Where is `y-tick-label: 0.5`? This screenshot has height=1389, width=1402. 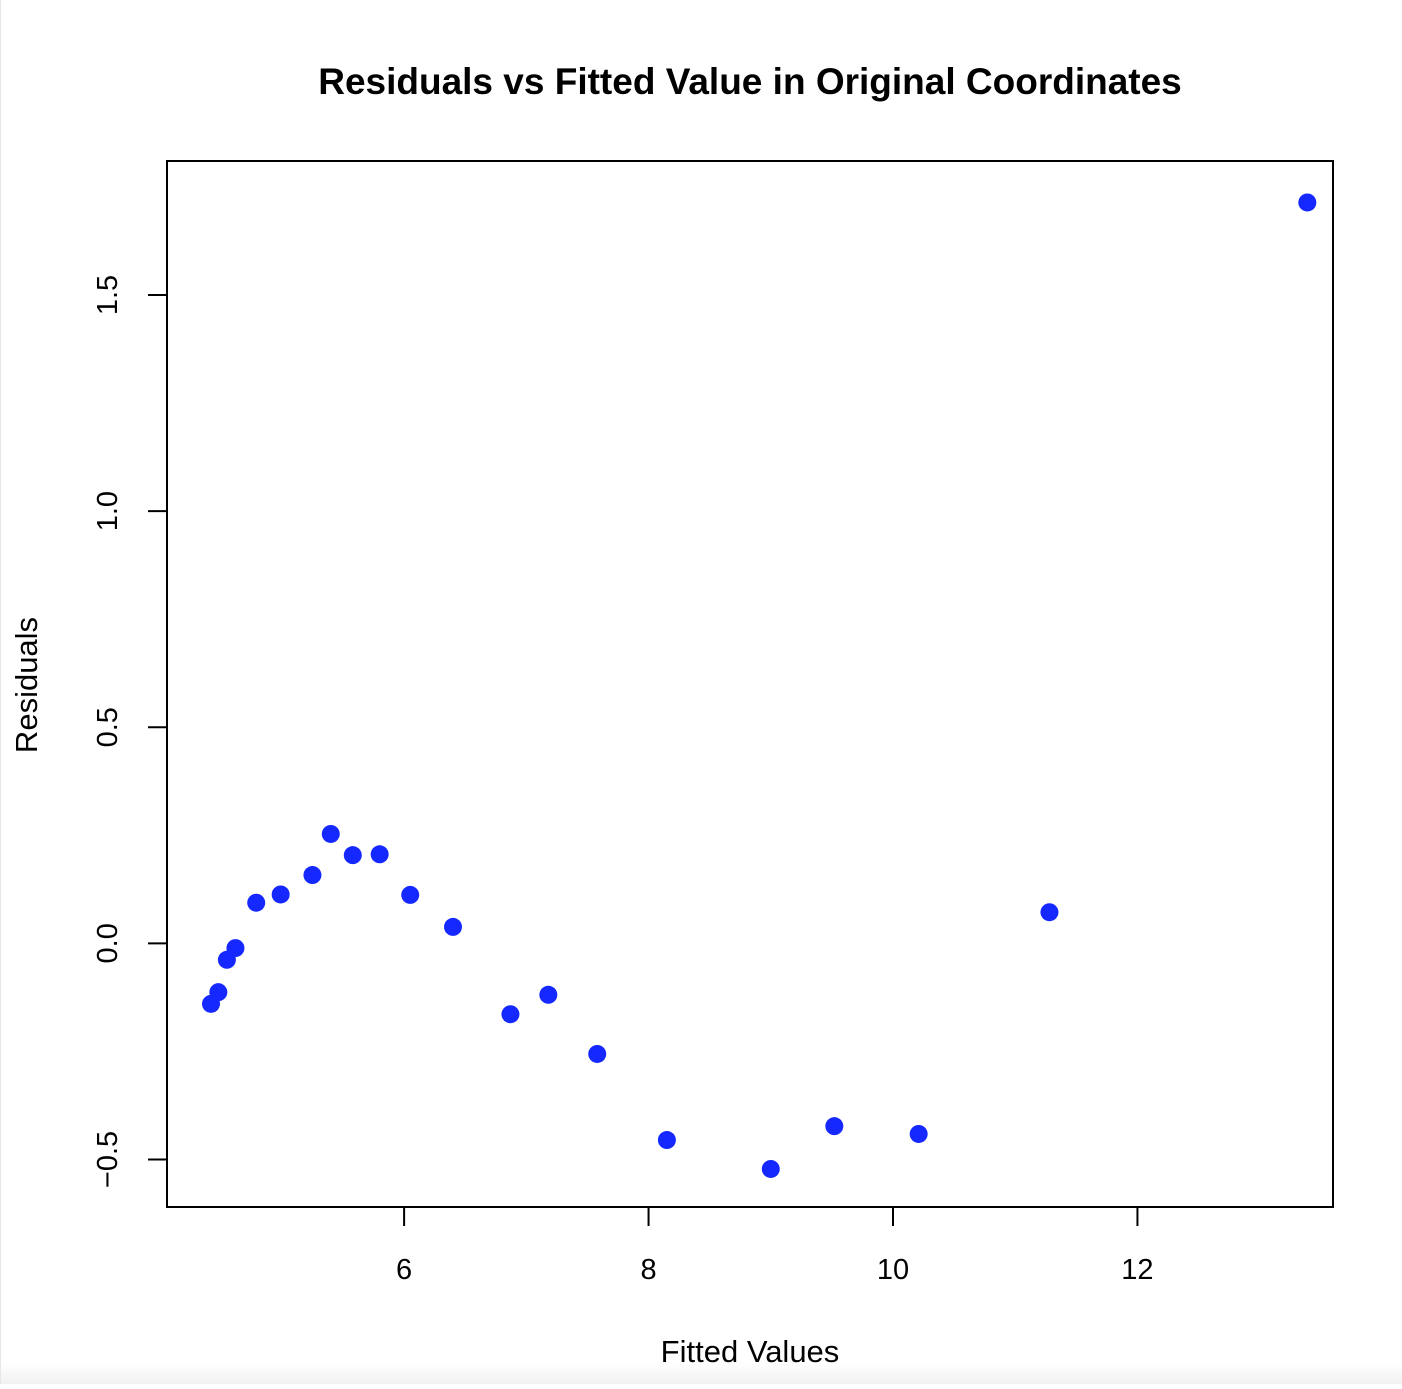
y-tick-label: 0.5 is located at coordinates (108, 727).